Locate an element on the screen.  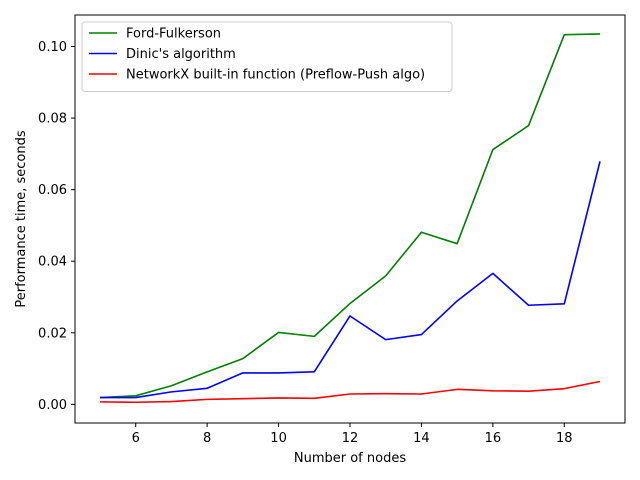
y-axis: 0.00 0.02 0.04 0.06 0.08 0.10 is located at coordinates (56, 226).